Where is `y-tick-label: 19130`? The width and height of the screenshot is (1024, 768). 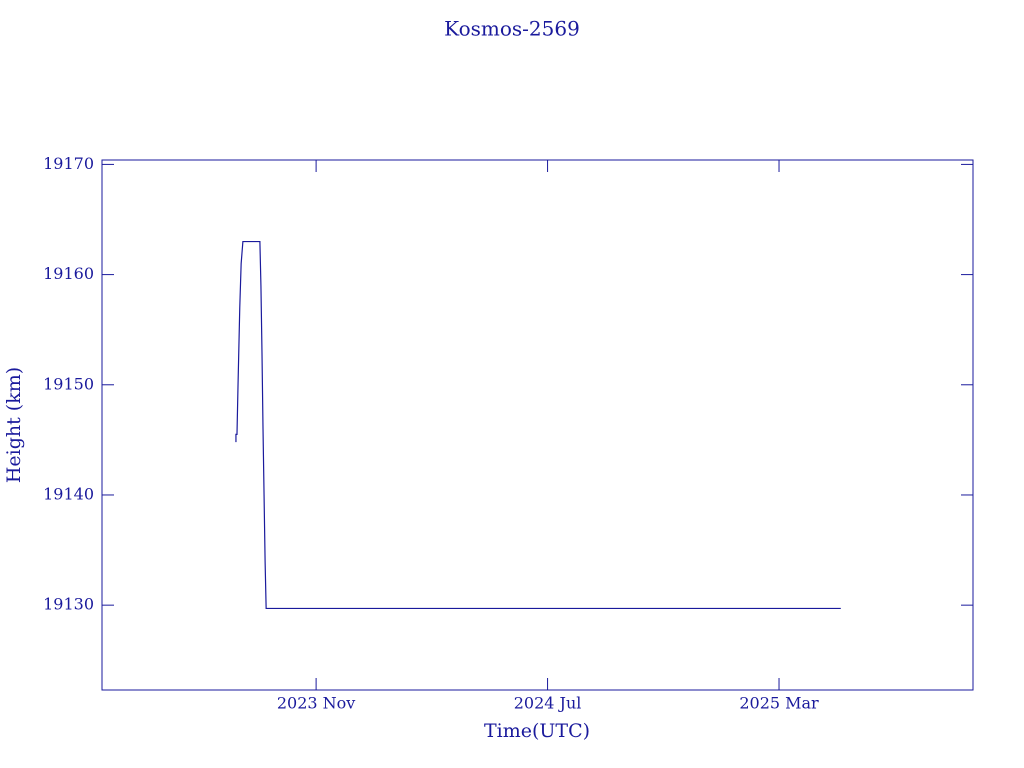
y-tick-label: 19130 is located at coordinates (68, 604).